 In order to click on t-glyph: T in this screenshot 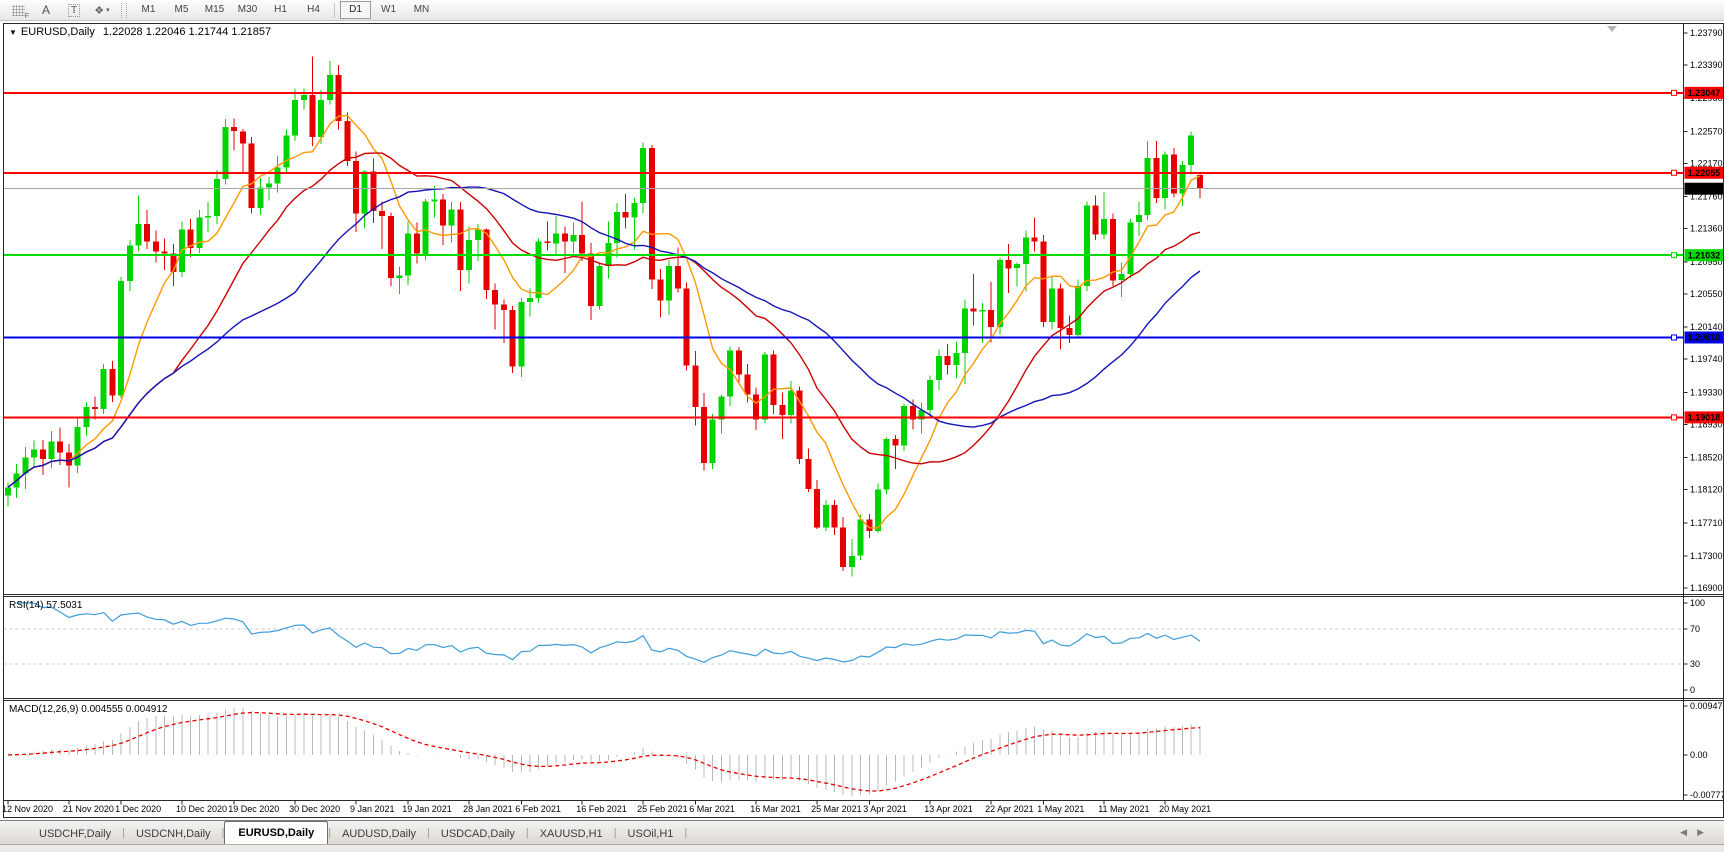, I will do `click(74, 10)`.